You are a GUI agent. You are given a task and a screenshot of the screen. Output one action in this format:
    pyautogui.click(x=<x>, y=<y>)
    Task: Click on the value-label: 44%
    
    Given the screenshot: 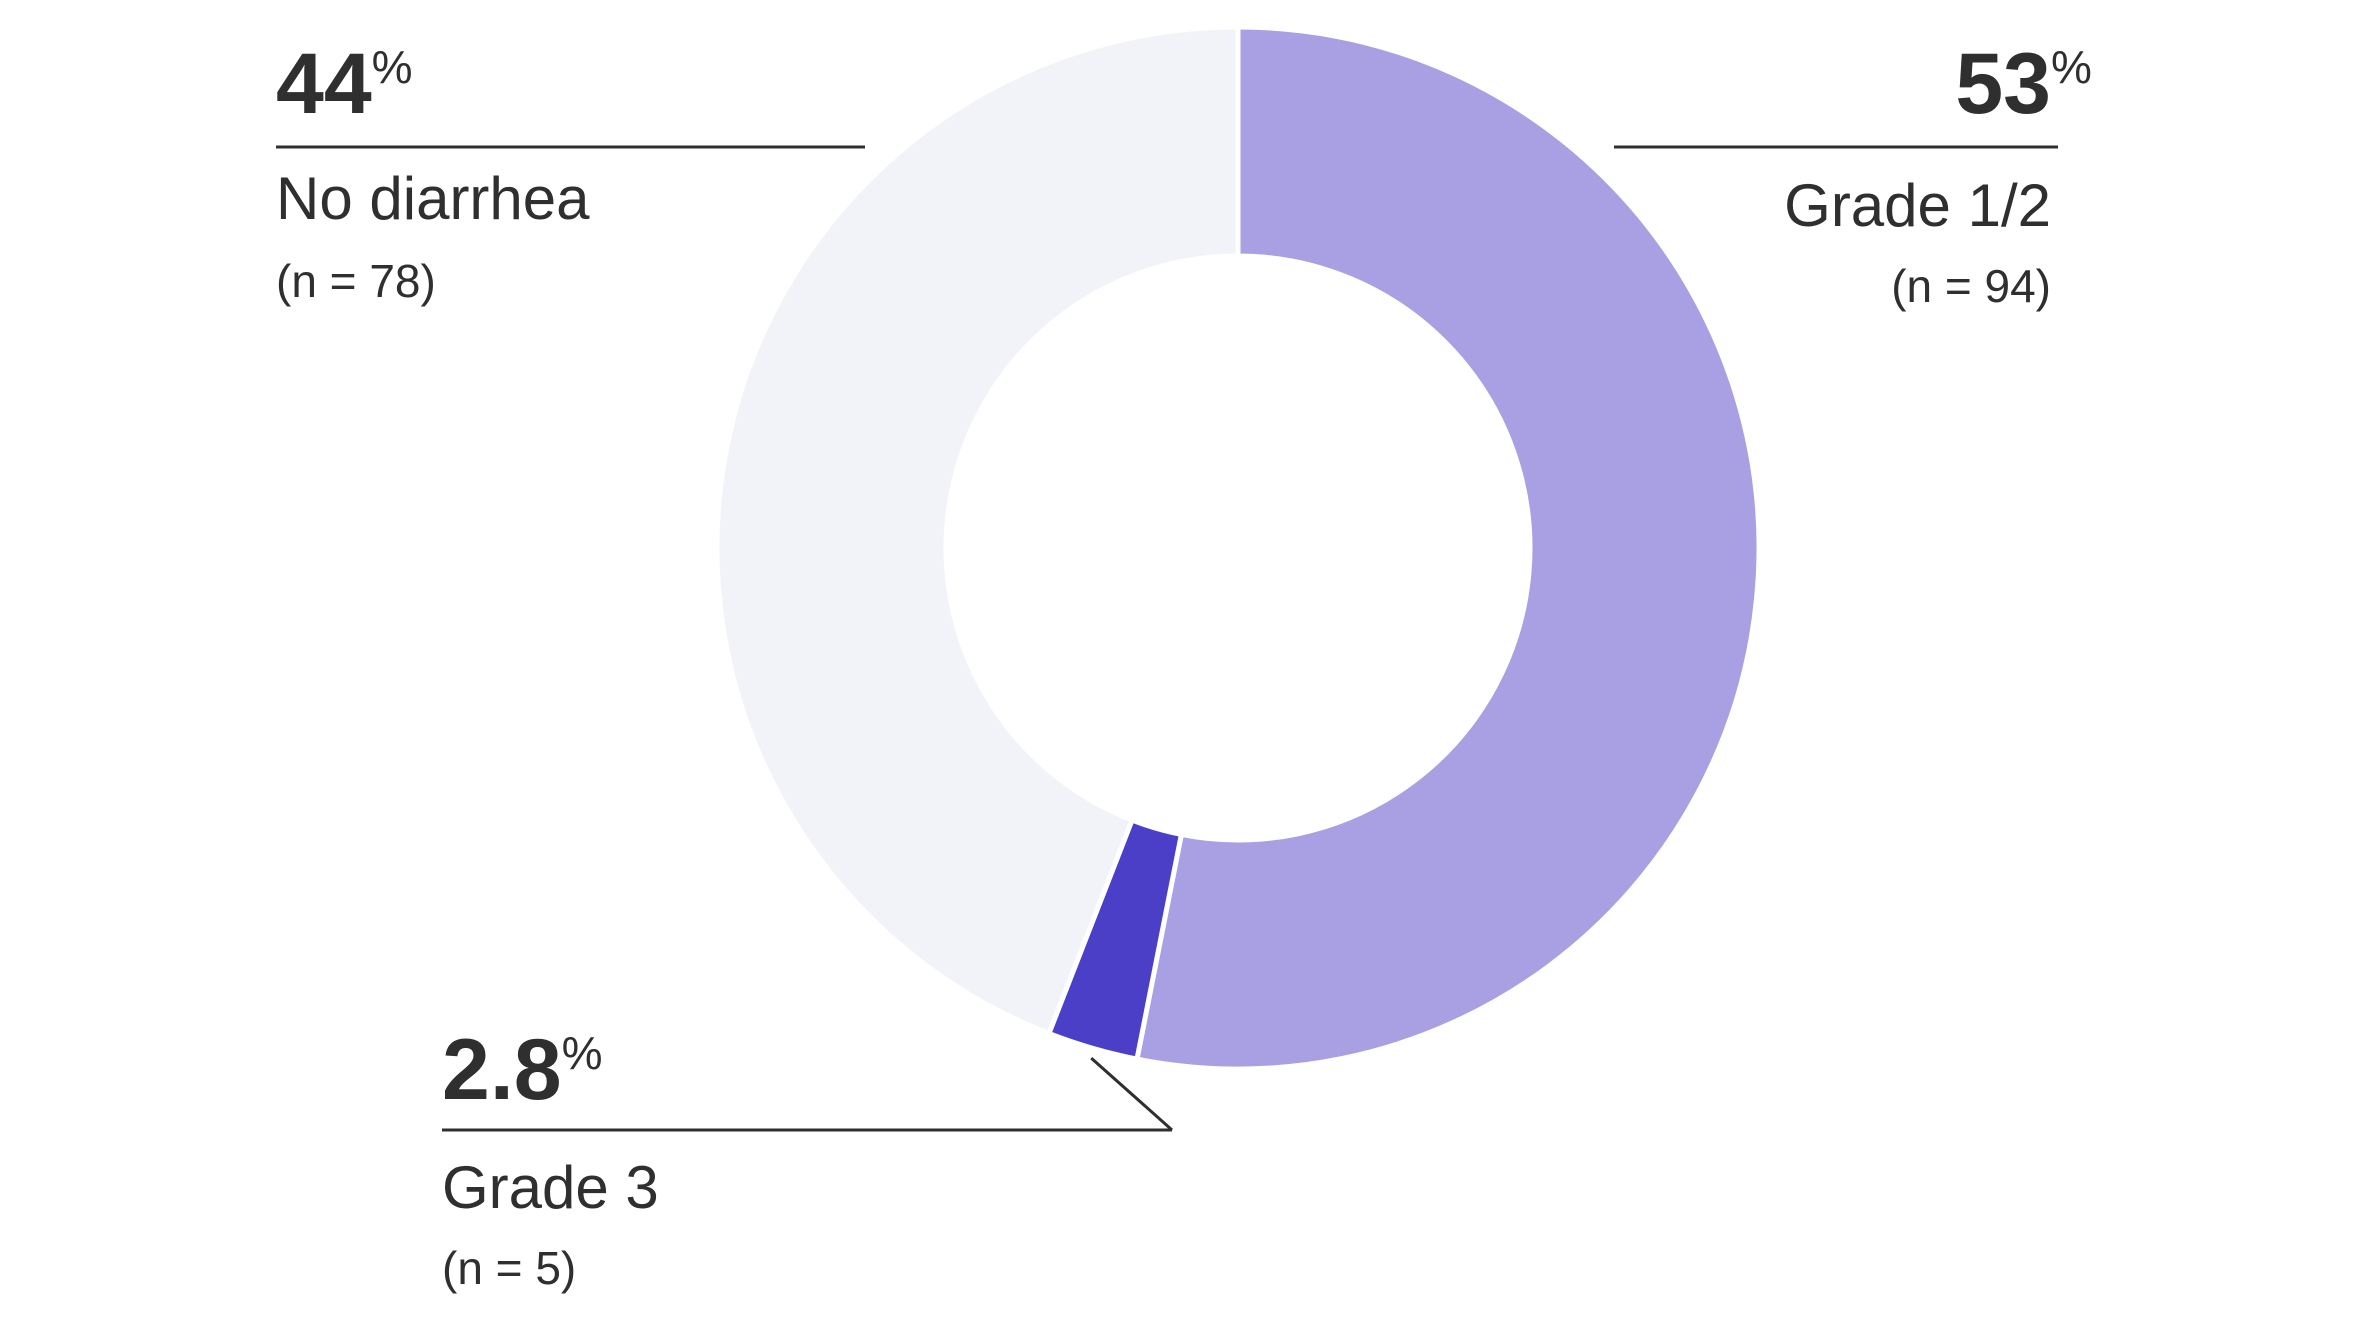 What is the action you would take?
    pyautogui.click(x=344, y=84)
    